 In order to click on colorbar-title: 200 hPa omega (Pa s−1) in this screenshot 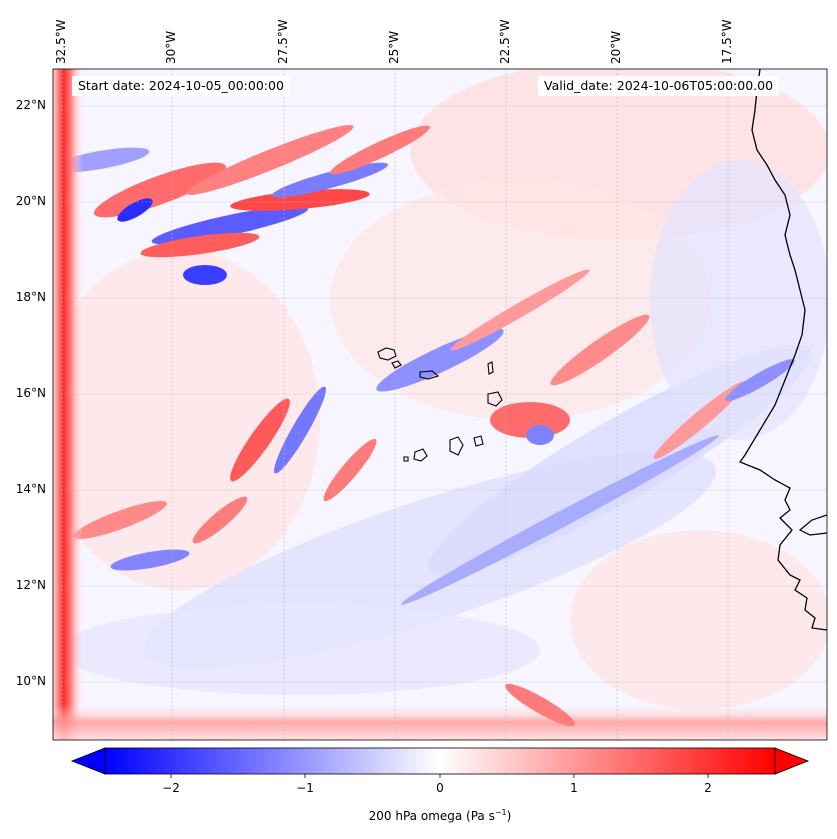, I will do `click(418, 815)`.